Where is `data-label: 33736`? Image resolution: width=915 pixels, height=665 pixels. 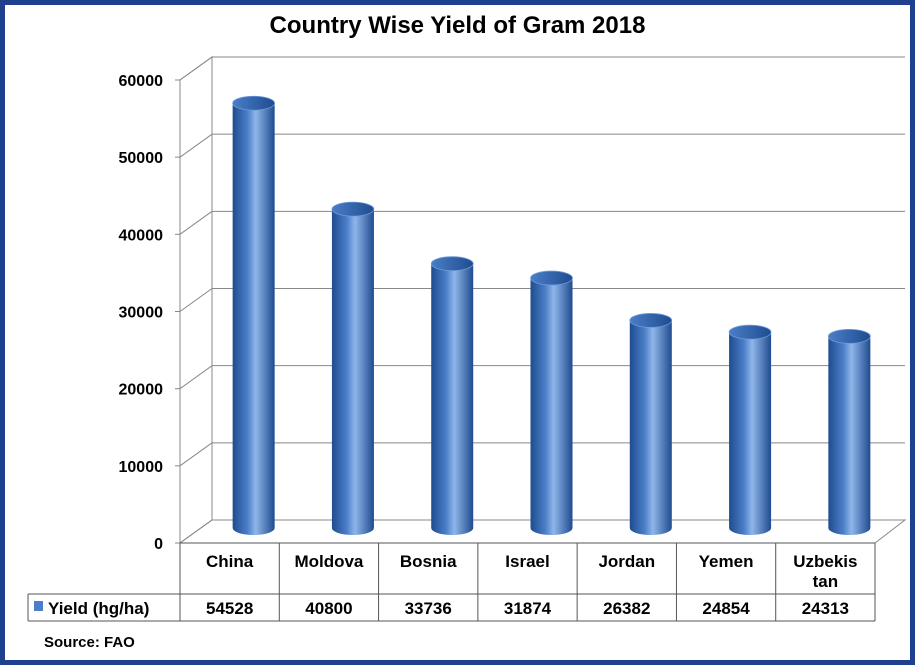
data-label: 33736 is located at coordinates (428, 608).